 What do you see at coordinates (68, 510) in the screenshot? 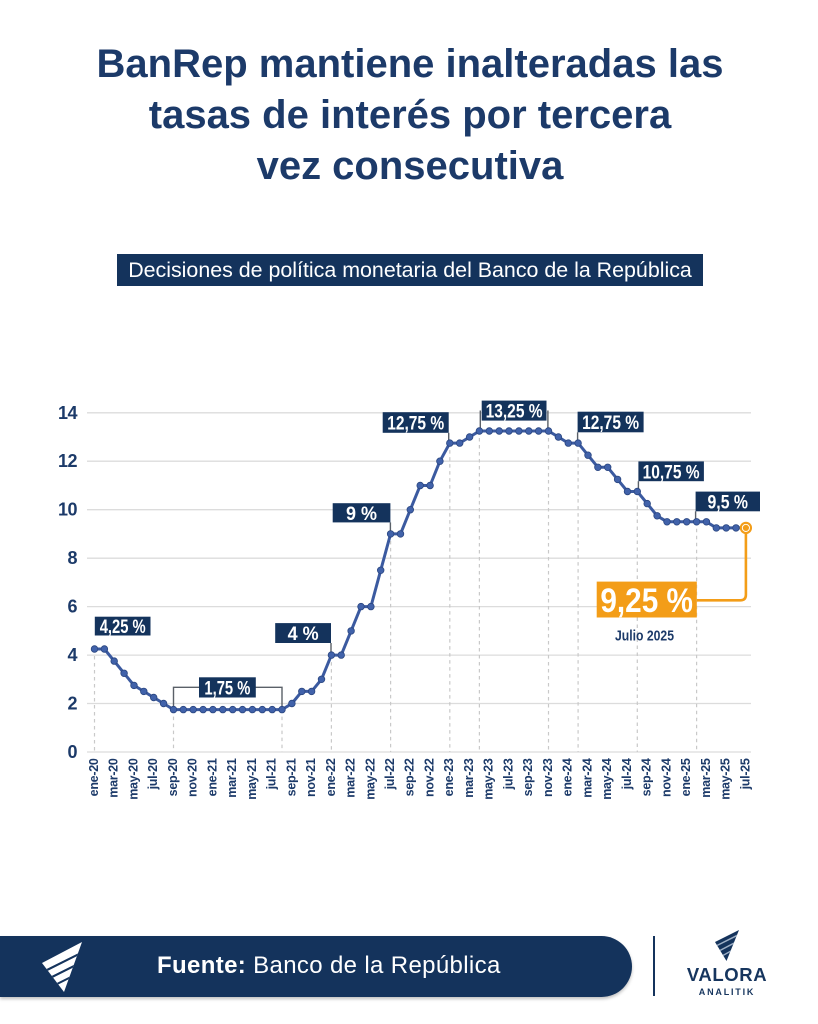
I see `svg-text: 10` at bounding box center [68, 510].